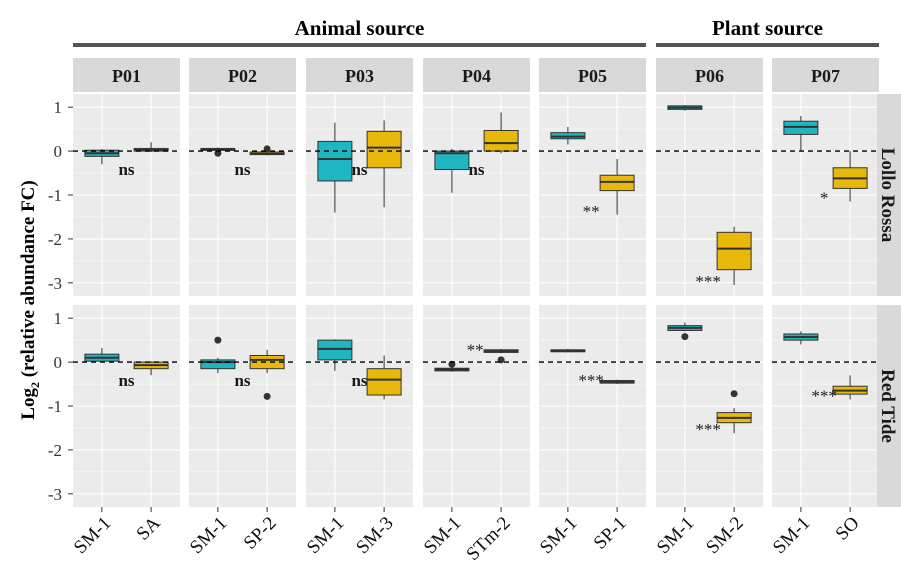  What do you see at coordinates (28, 281) in the screenshot?
I see `y-axis-label-rest: (relative abundance FC)` at bounding box center [28, 281].